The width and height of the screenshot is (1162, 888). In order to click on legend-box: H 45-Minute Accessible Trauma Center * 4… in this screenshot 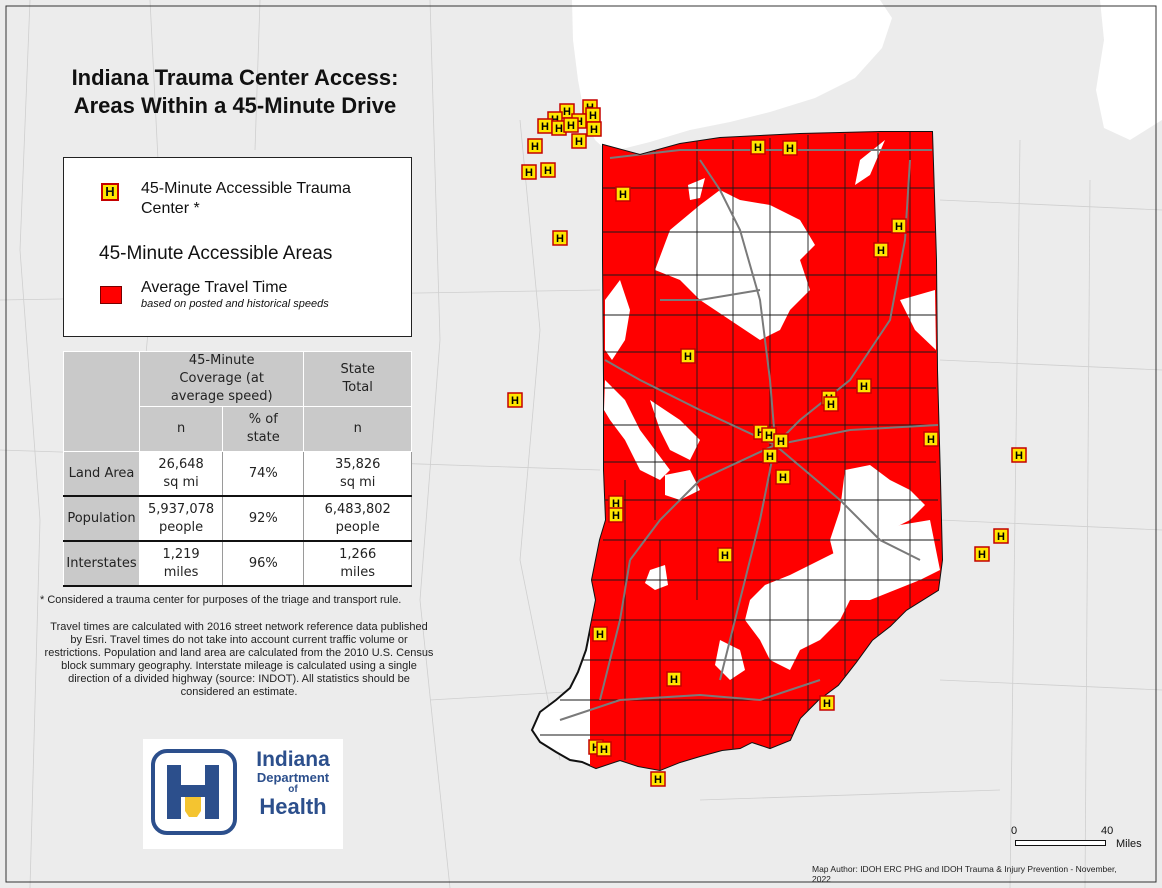, I will do `click(237, 247)`.